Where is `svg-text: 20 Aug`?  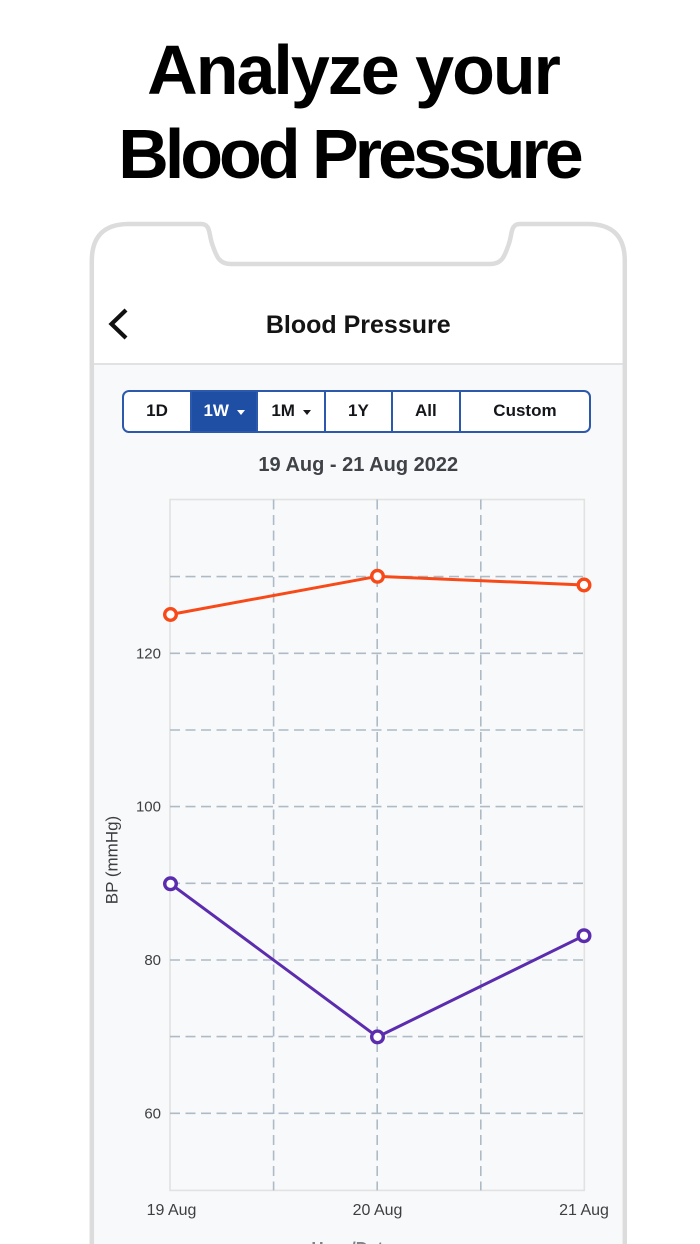
svg-text: 20 Aug is located at coordinates (378, 1210).